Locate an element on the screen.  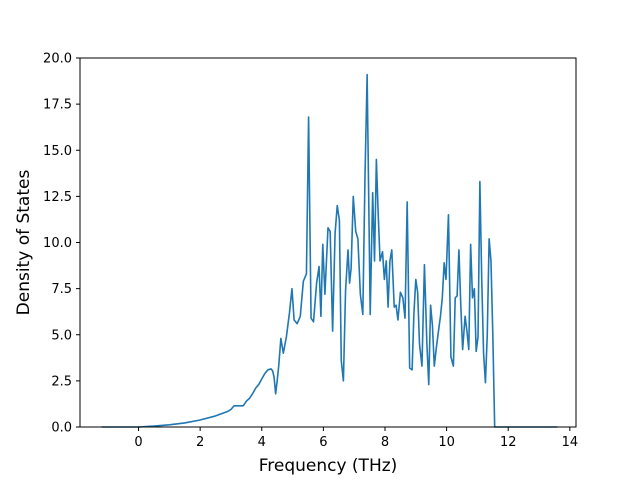
y-tick-label: 17.5 is located at coordinates (57, 105).